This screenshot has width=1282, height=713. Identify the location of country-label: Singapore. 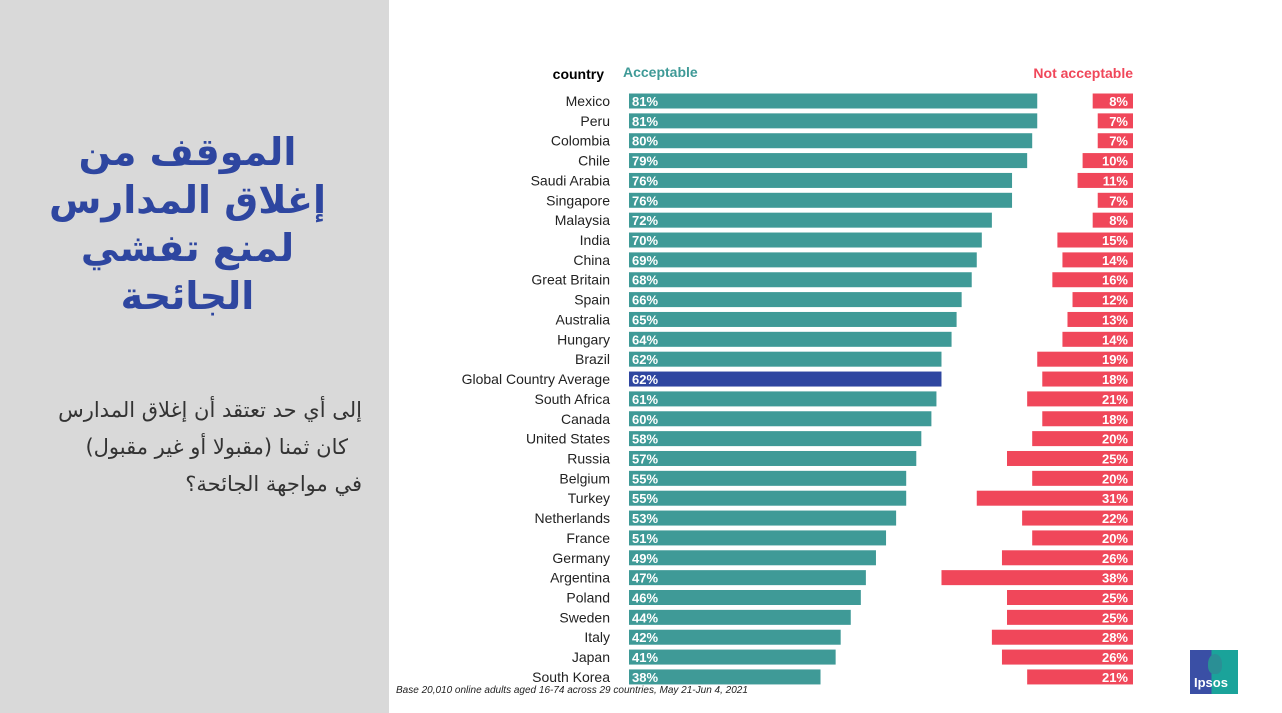
(578, 200).